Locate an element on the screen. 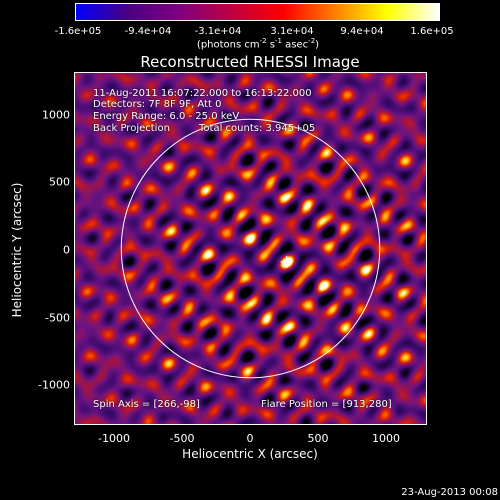 This screenshot has width=500, height=500. detectors-text: Detectors: 7F 8F 9F, Att 0 is located at coordinates (157, 104).